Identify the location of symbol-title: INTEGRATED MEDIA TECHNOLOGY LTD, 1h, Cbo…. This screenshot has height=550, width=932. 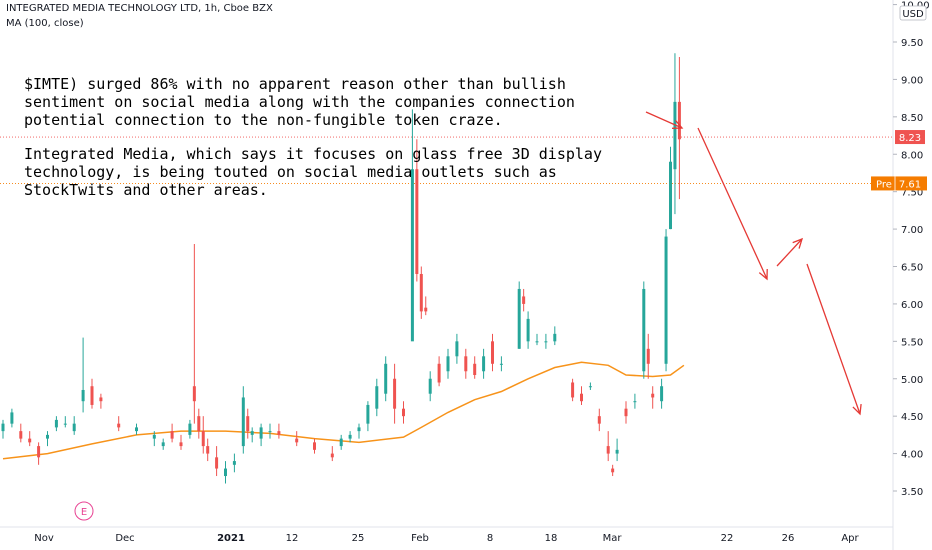
(139, 8).